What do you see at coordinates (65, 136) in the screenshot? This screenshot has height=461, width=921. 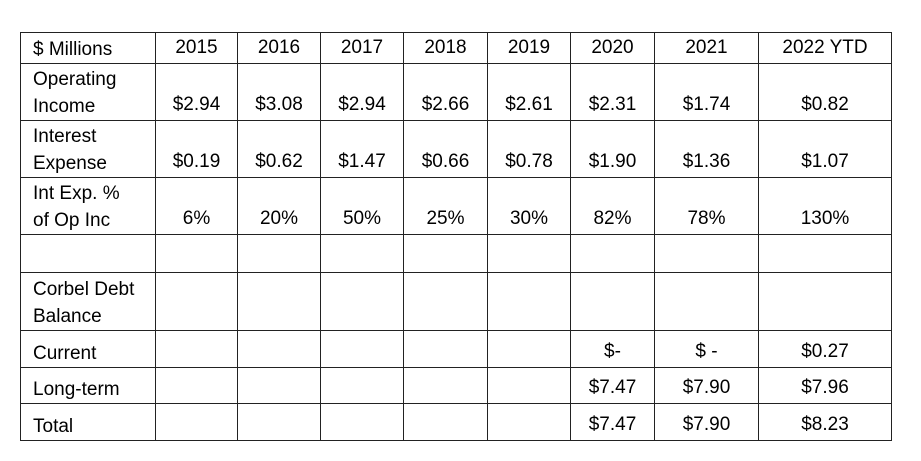 I see `row-label-line: Interest` at bounding box center [65, 136].